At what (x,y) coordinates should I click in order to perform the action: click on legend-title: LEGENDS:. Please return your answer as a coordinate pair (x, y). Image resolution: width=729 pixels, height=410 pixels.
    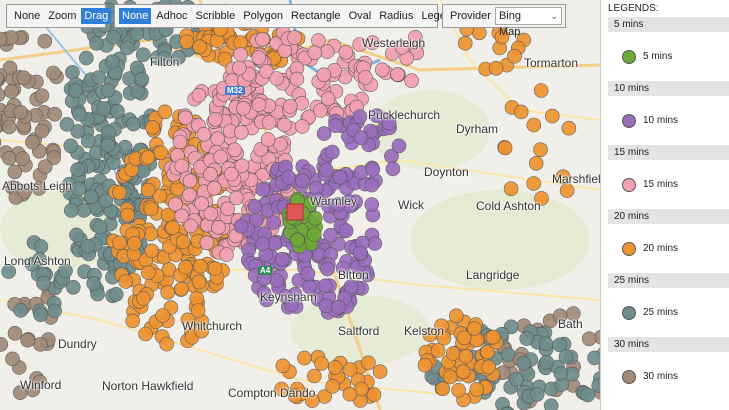
    Looking at the image, I should click on (633, 8).